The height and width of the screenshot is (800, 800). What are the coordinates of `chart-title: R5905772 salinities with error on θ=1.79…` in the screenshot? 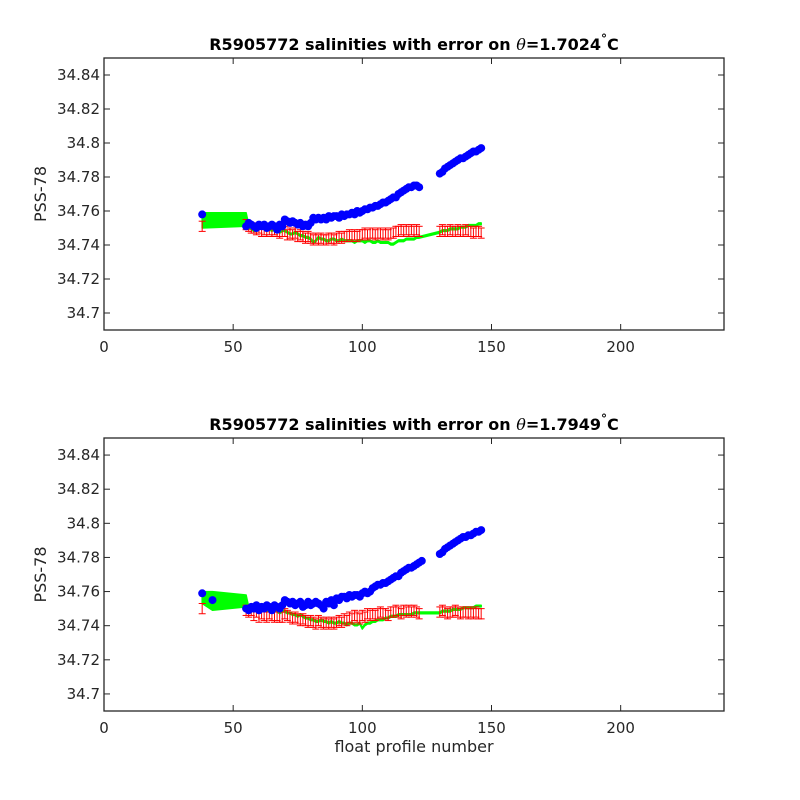 It's located at (414, 423).